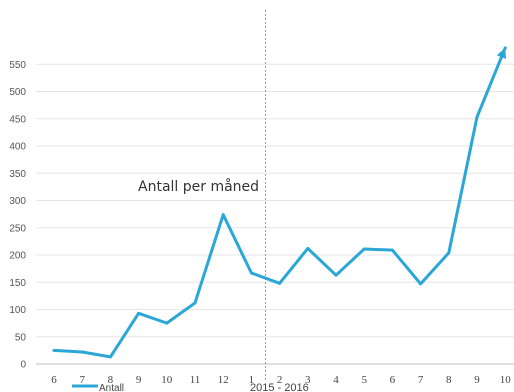 This screenshot has height=392, width=514. I want to click on x-tick-label: 5, so click(364, 380).